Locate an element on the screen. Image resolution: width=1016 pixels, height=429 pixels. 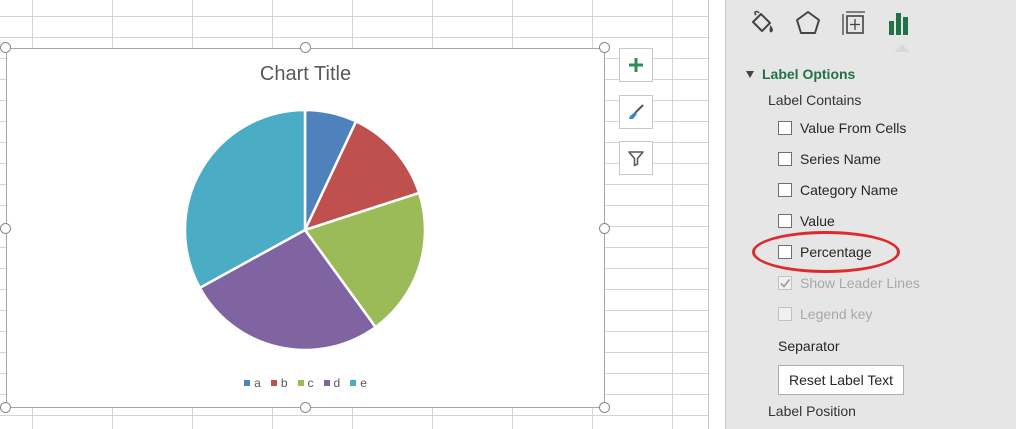
category-name-option: Category Name is located at coordinates (838, 190).